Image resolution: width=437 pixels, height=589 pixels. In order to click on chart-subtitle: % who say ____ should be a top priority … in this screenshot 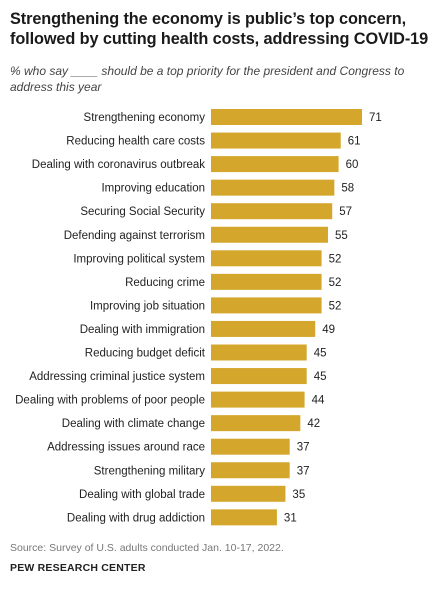, I will do `click(207, 79)`.